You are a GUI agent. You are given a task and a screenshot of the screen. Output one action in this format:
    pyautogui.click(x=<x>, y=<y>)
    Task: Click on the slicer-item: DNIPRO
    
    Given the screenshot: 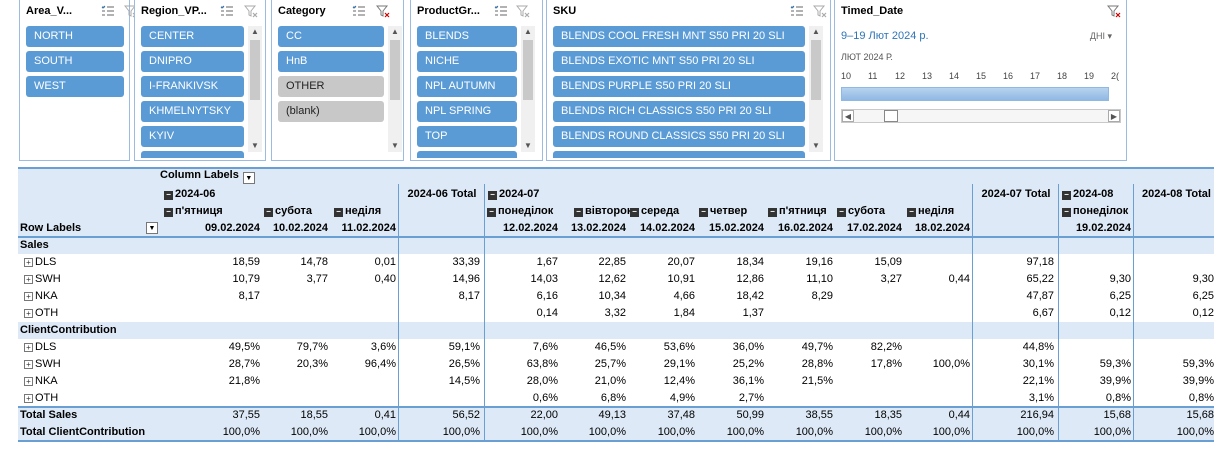 What is the action you would take?
    pyautogui.click(x=192, y=61)
    